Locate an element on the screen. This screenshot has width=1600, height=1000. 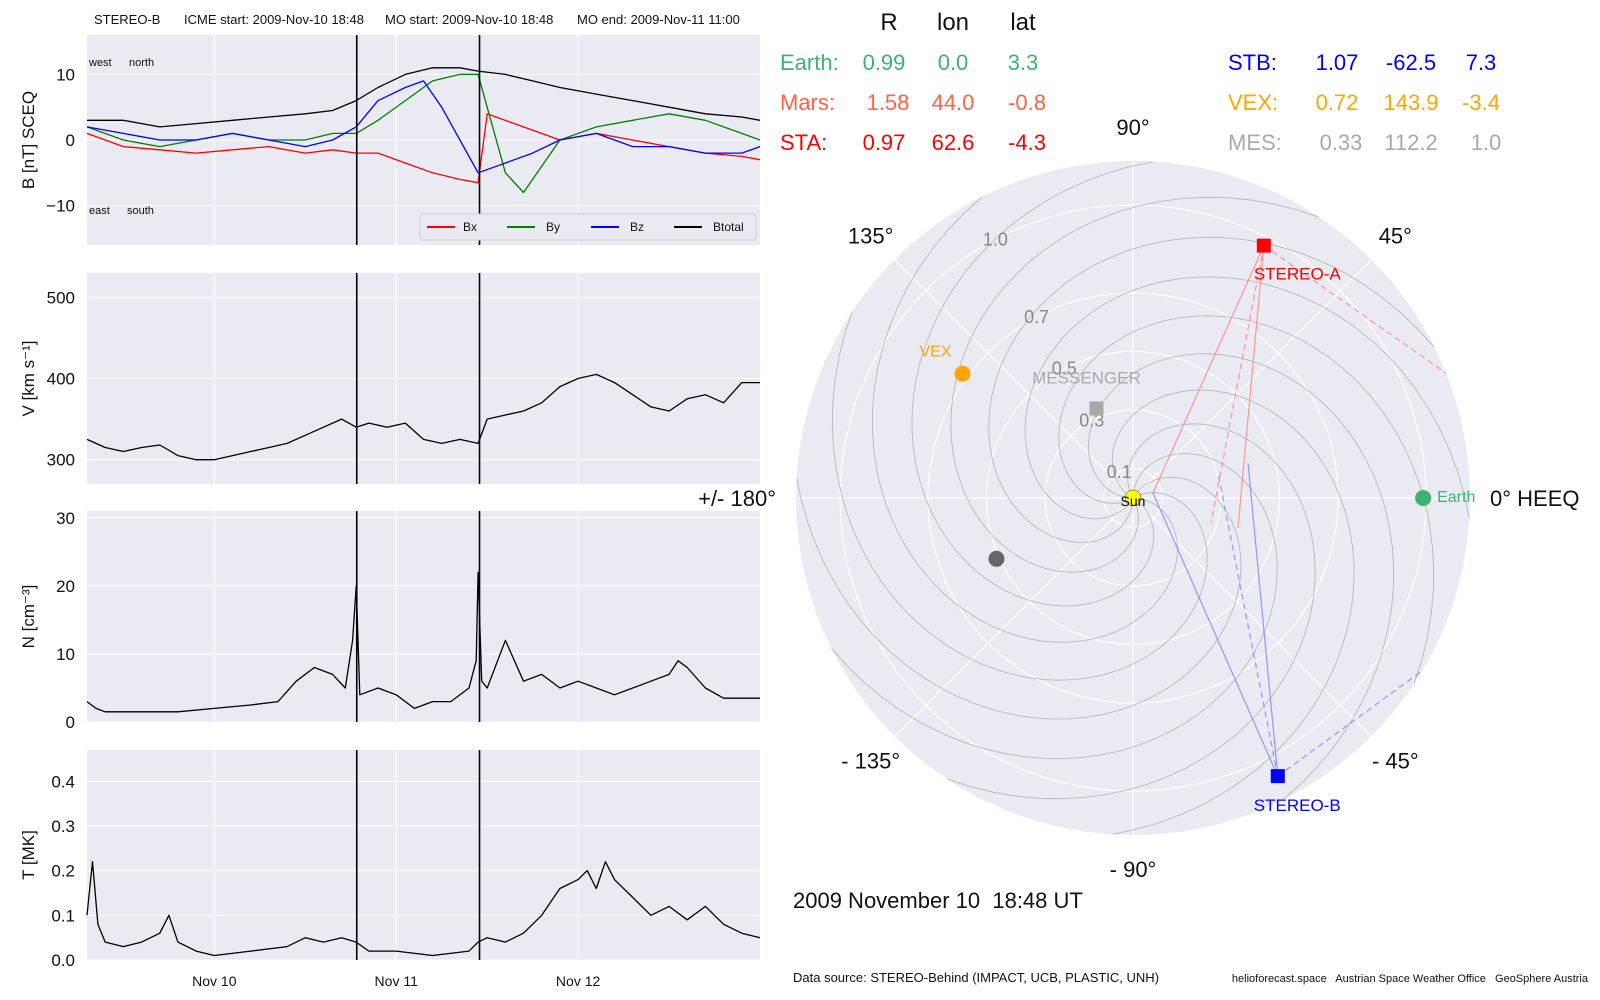
panel-background is located at coordinates (423, 616).